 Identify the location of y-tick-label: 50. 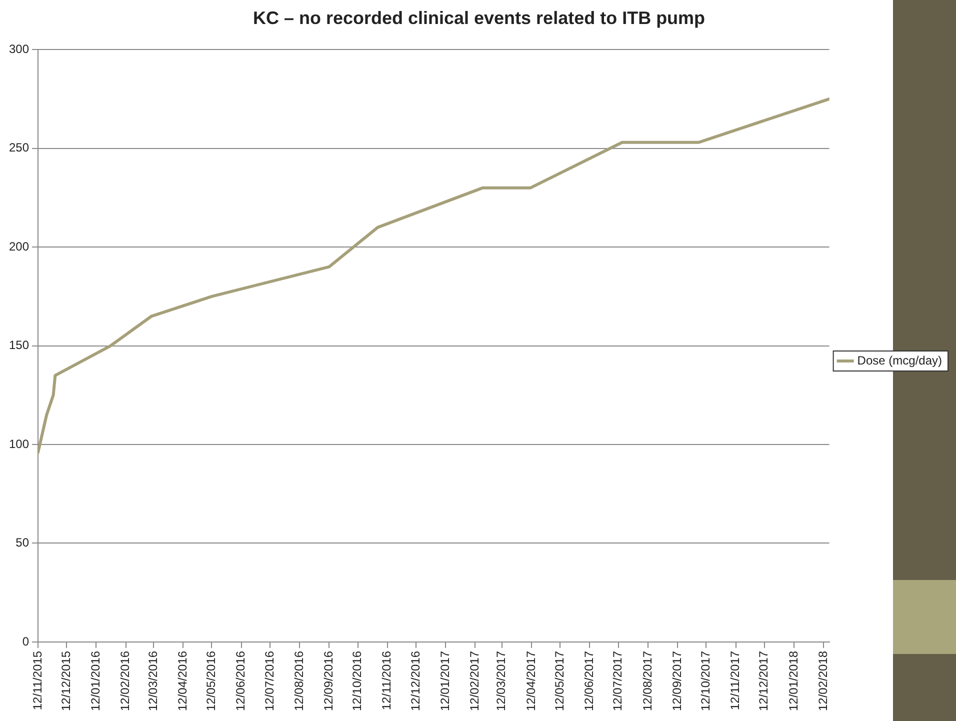
(23, 543).